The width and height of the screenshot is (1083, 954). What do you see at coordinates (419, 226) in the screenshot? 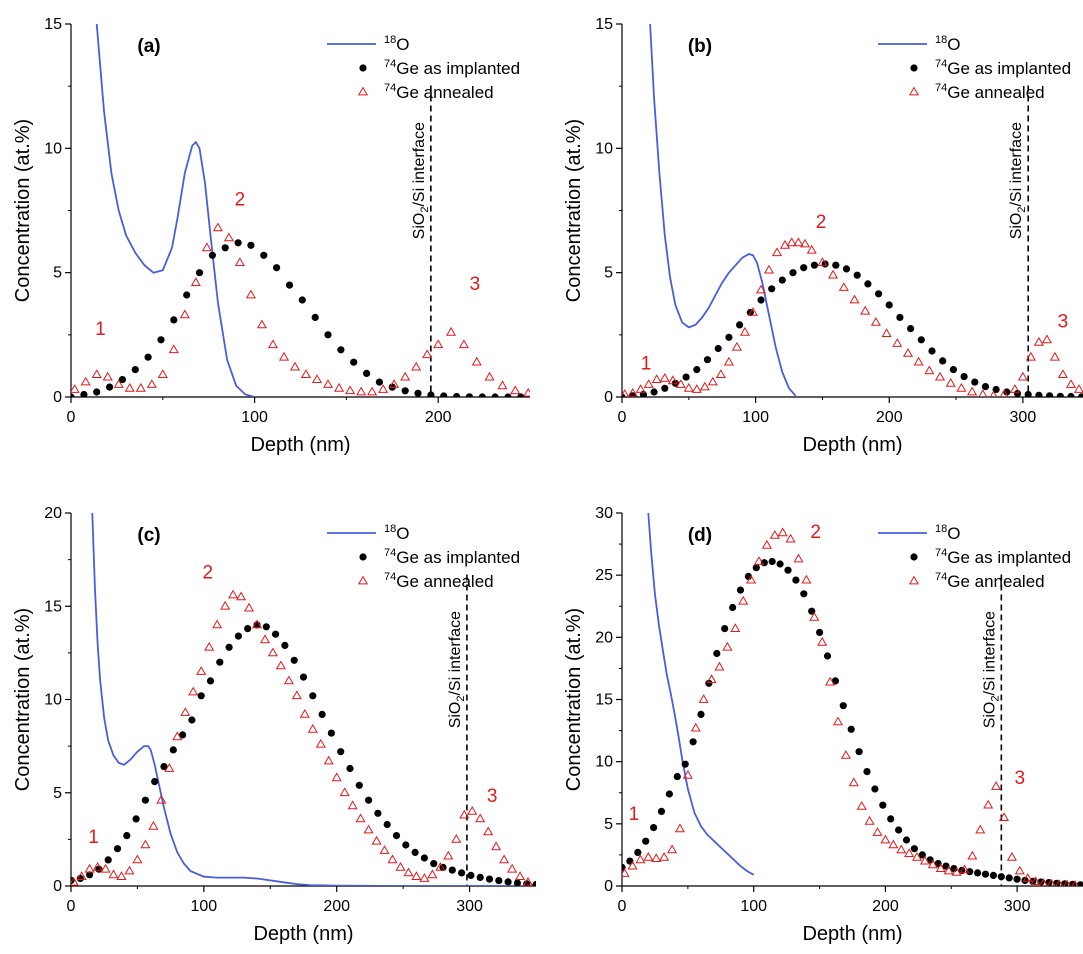
I see `interface-label-main: SiO` at bounding box center [419, 226].